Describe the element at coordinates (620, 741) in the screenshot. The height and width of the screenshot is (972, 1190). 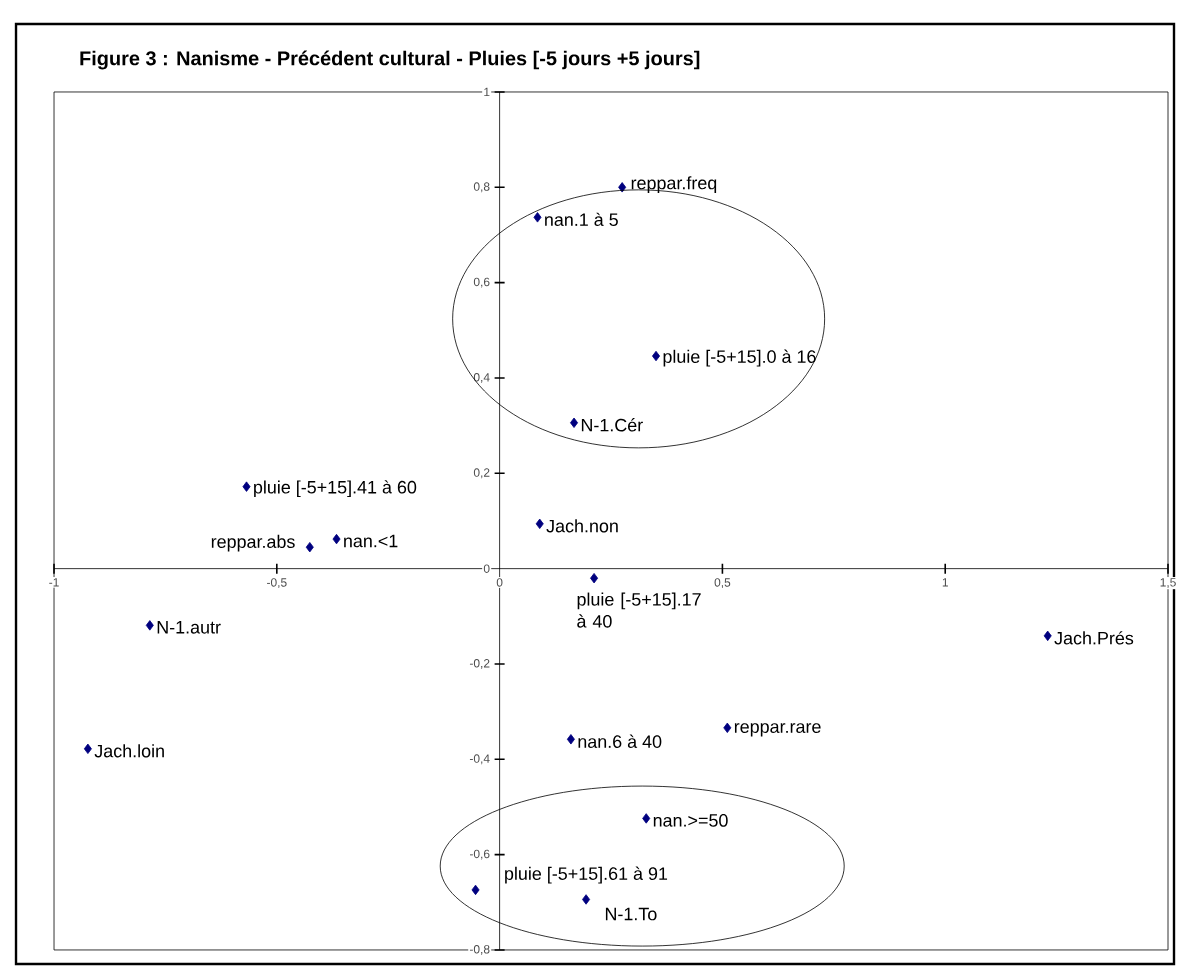
I see `data-label: nan.6 à 40` at that location.